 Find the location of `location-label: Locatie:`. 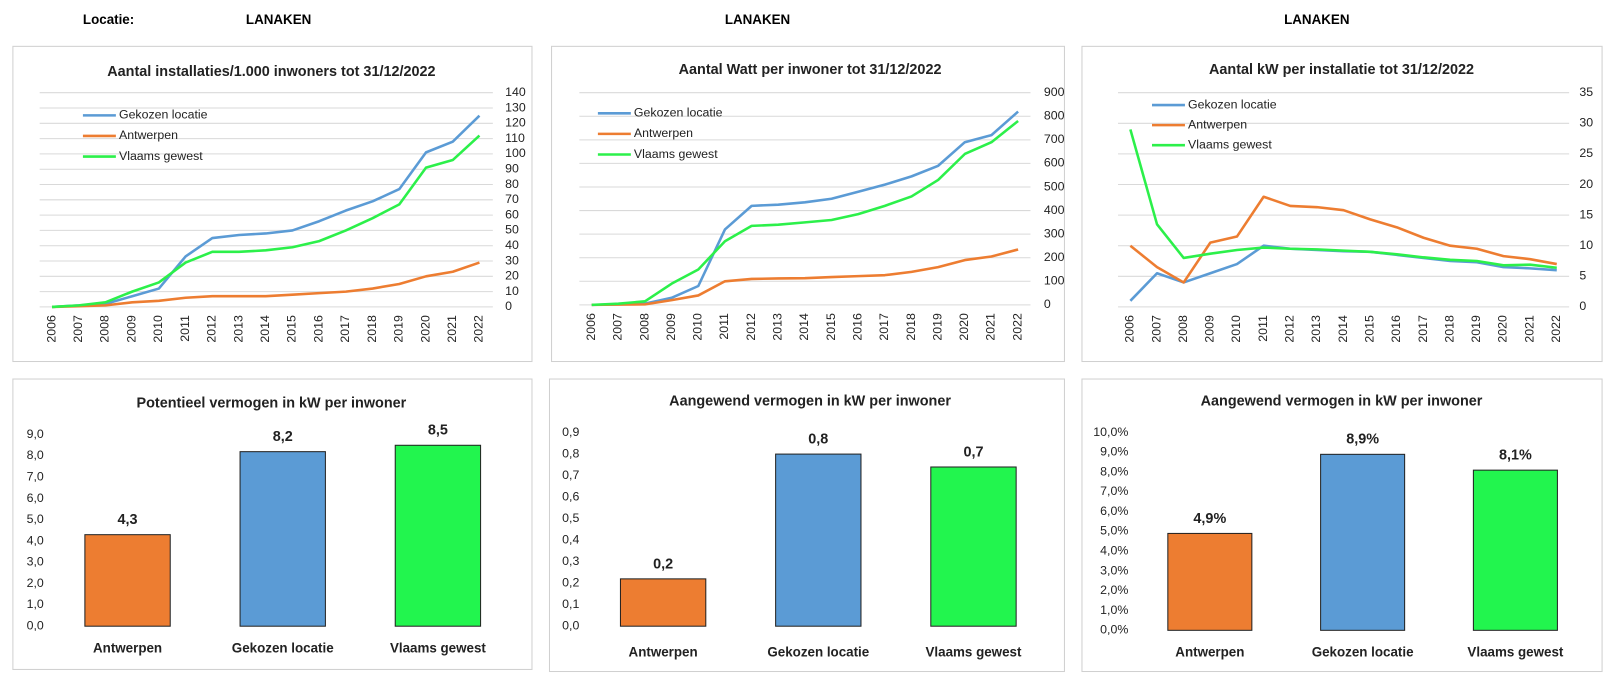

location-label: Locatie: is located at coordinates (108, 19).